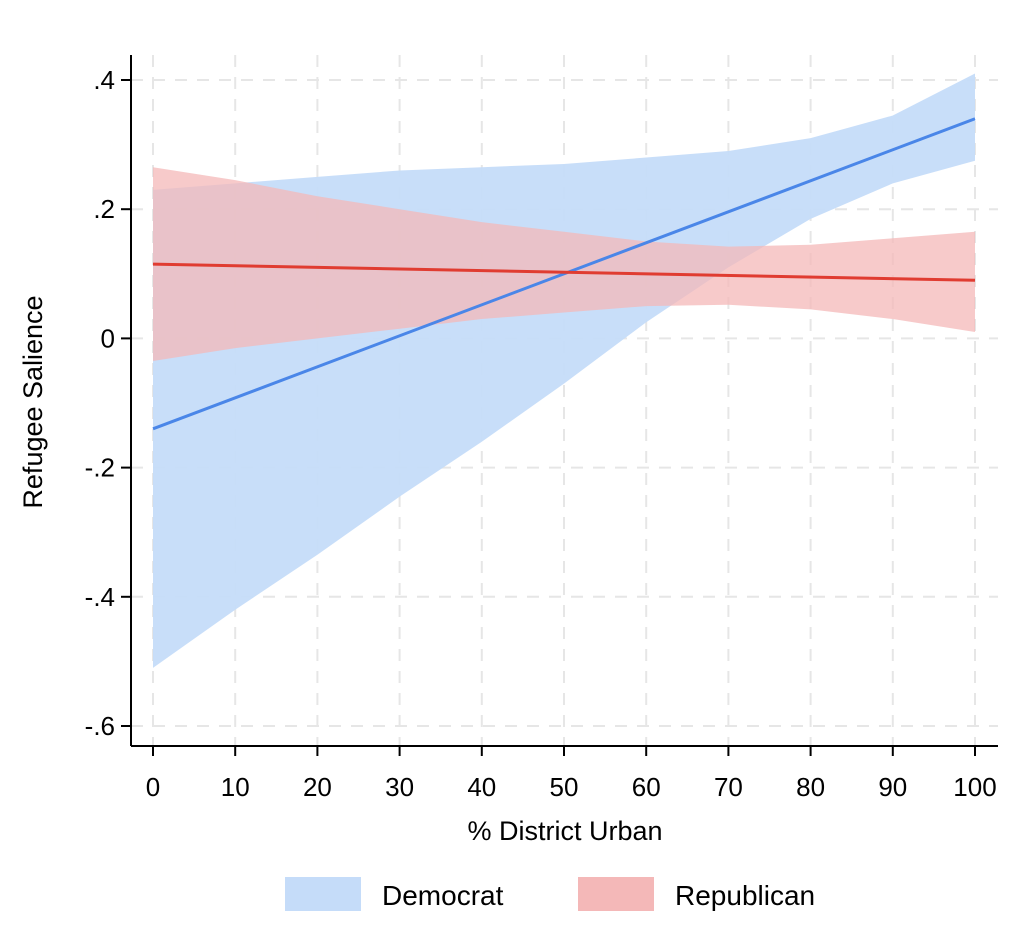 This screenshot has height=944, width=1024. Describe the element at coordinates (892, 787) in the screenshot. I see `x-tick-label: 90` at that location.